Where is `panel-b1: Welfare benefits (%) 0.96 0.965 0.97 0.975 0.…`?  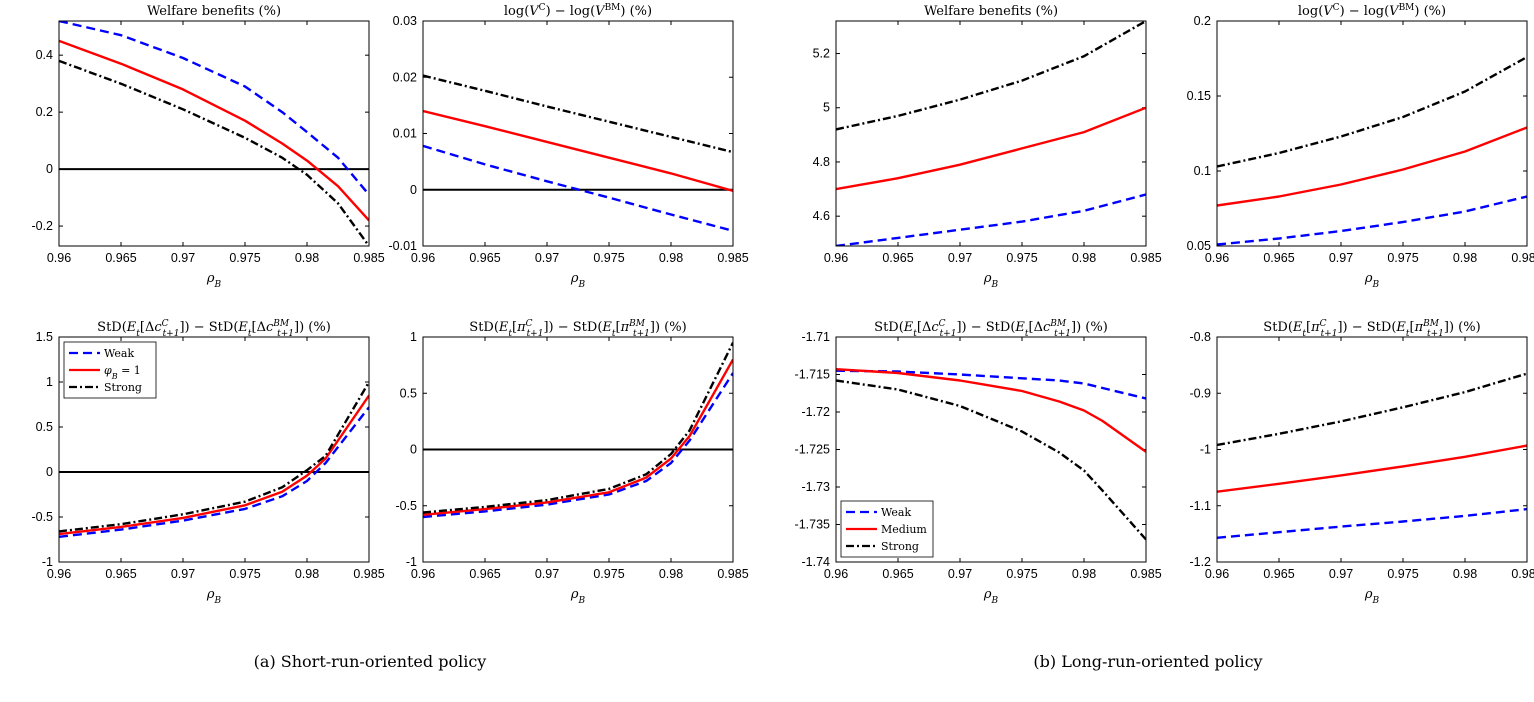
panel-b1: Welfare benefits (%) 0.96 0.965 0.97 0.975 0.… is located at coordinates (987, 147).